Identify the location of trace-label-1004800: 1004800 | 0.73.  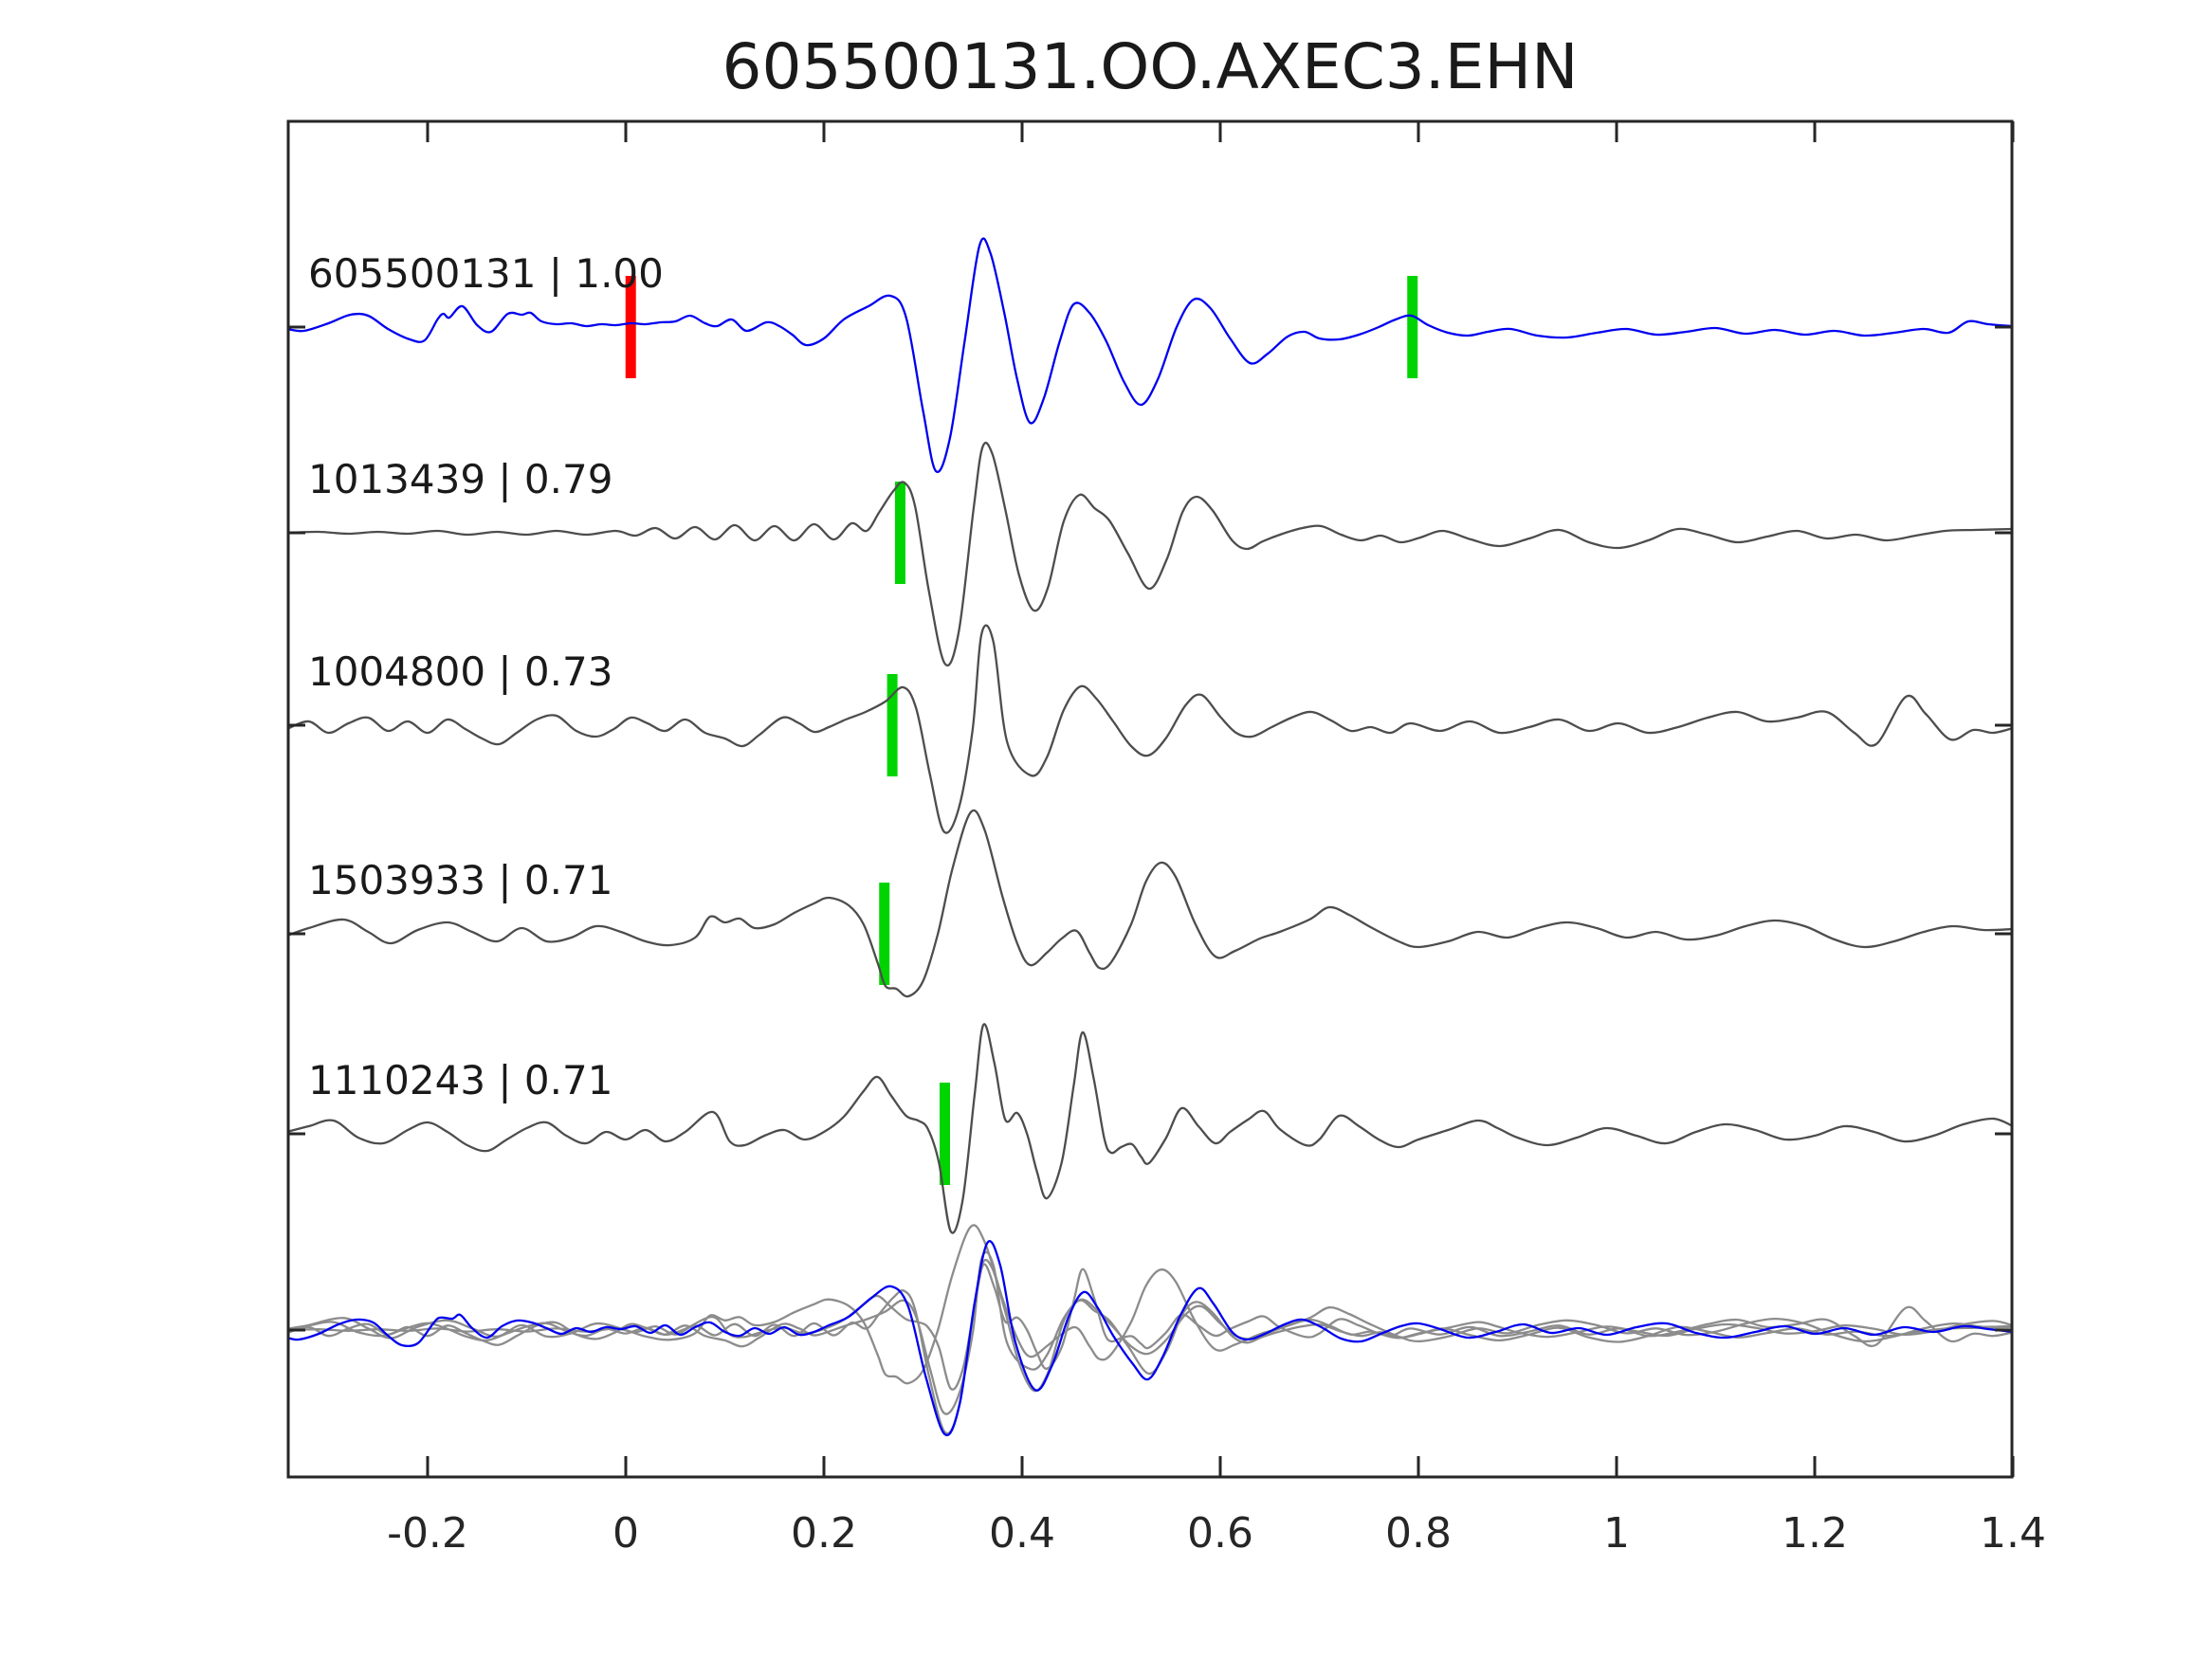
(460, 671).